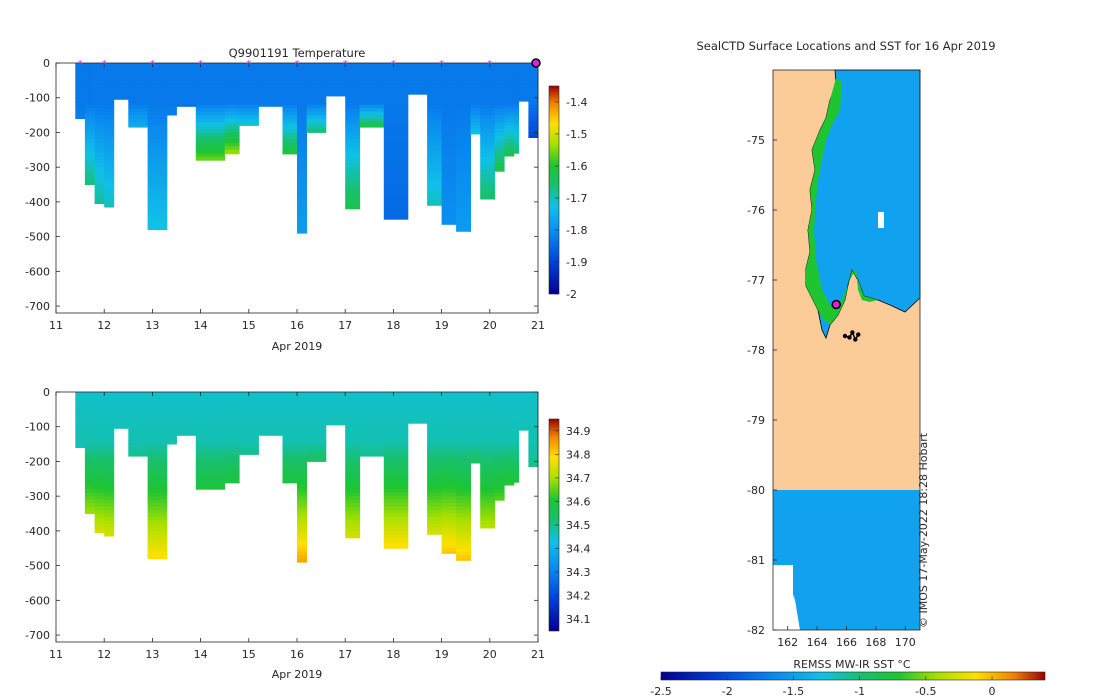 The width and height of the screenshot is (1100, 700). What do you see at coordinates (578, 454) in the screenshot?
I see `colorbar-tick-label: 34.8` at bounding box center [578, 454].